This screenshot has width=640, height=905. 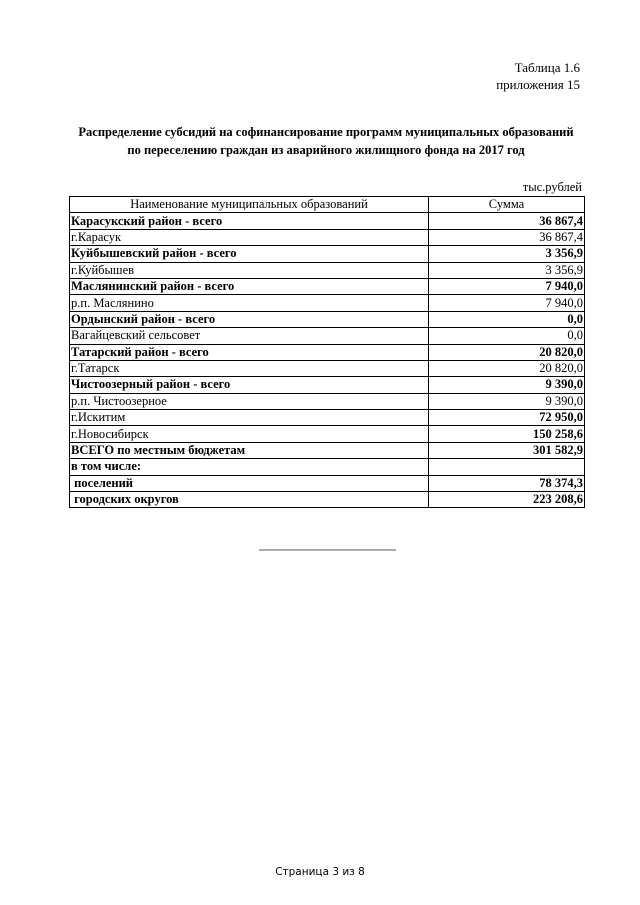 I want to click on municipality-name: р.п. Чистоозерное, so click(x=249, y=401).